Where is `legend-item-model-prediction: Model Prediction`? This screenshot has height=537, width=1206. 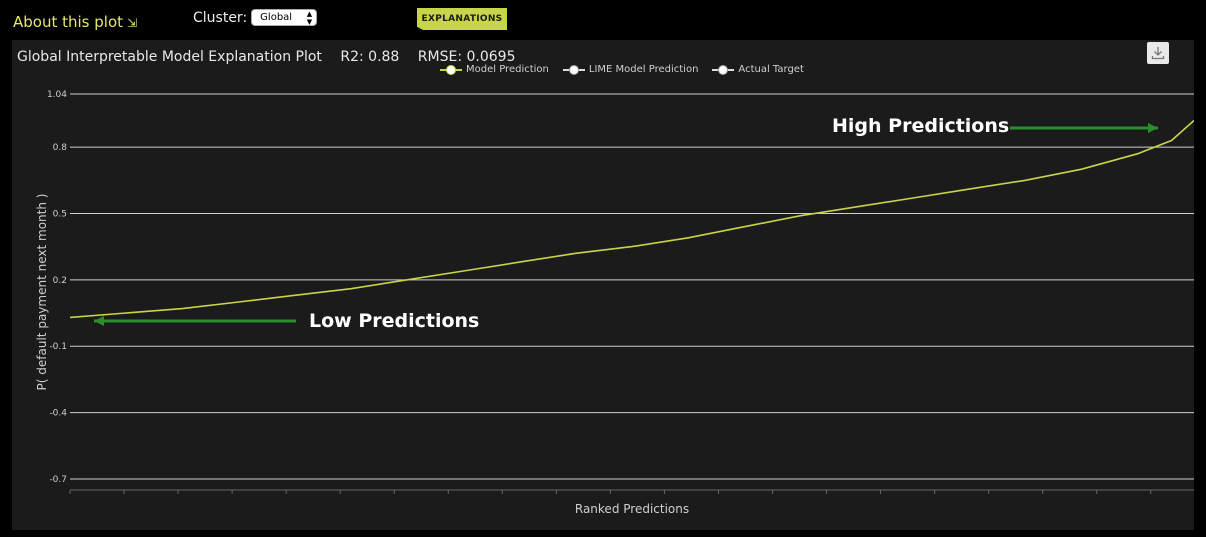 legend-item-model-prediction: Model Prediction is located at coordinates (494, 69).